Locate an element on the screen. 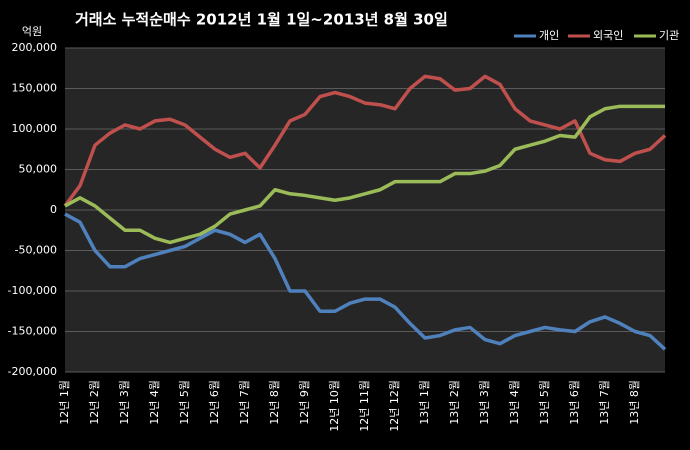 The image size is (690, 450). x-tick-label: 13년 1월 is located at coordinates (424, 402).